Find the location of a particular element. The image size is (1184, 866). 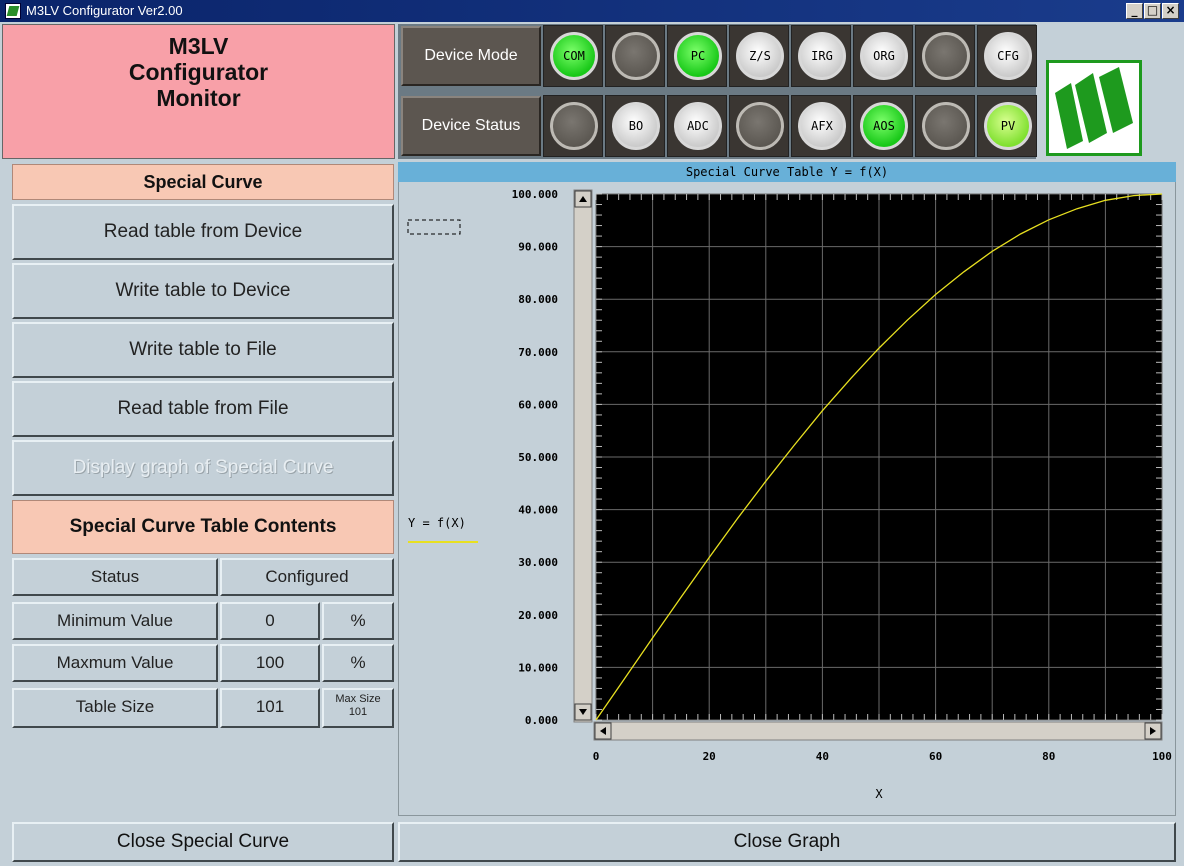

pv-indicator-led: PV is located at coordinates (1008, 126).